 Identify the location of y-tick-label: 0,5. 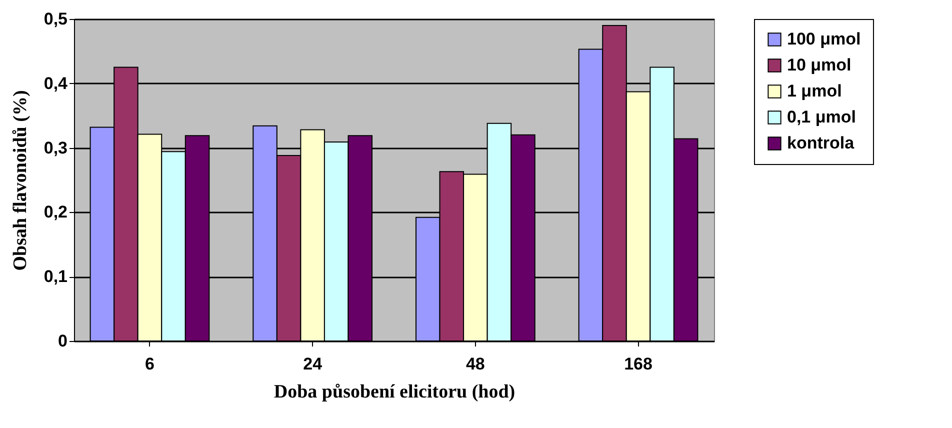
(56, 19).